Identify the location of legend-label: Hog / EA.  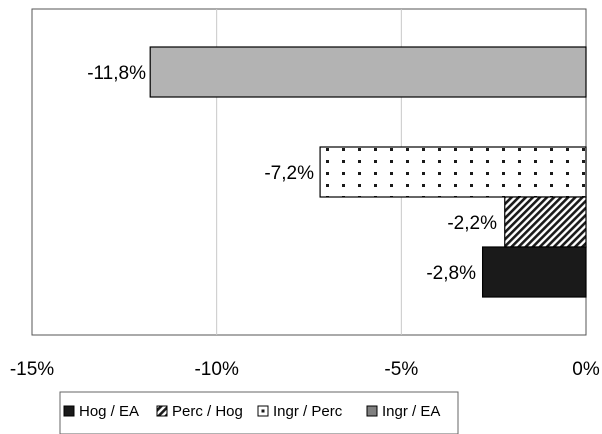
(109, 411).